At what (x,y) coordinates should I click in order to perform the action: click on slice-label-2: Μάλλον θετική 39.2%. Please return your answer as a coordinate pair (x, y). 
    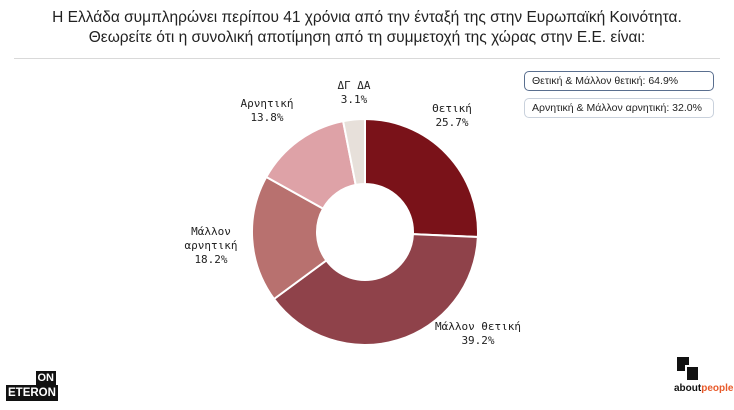
    Looking at the image, I should click on (478, 333).